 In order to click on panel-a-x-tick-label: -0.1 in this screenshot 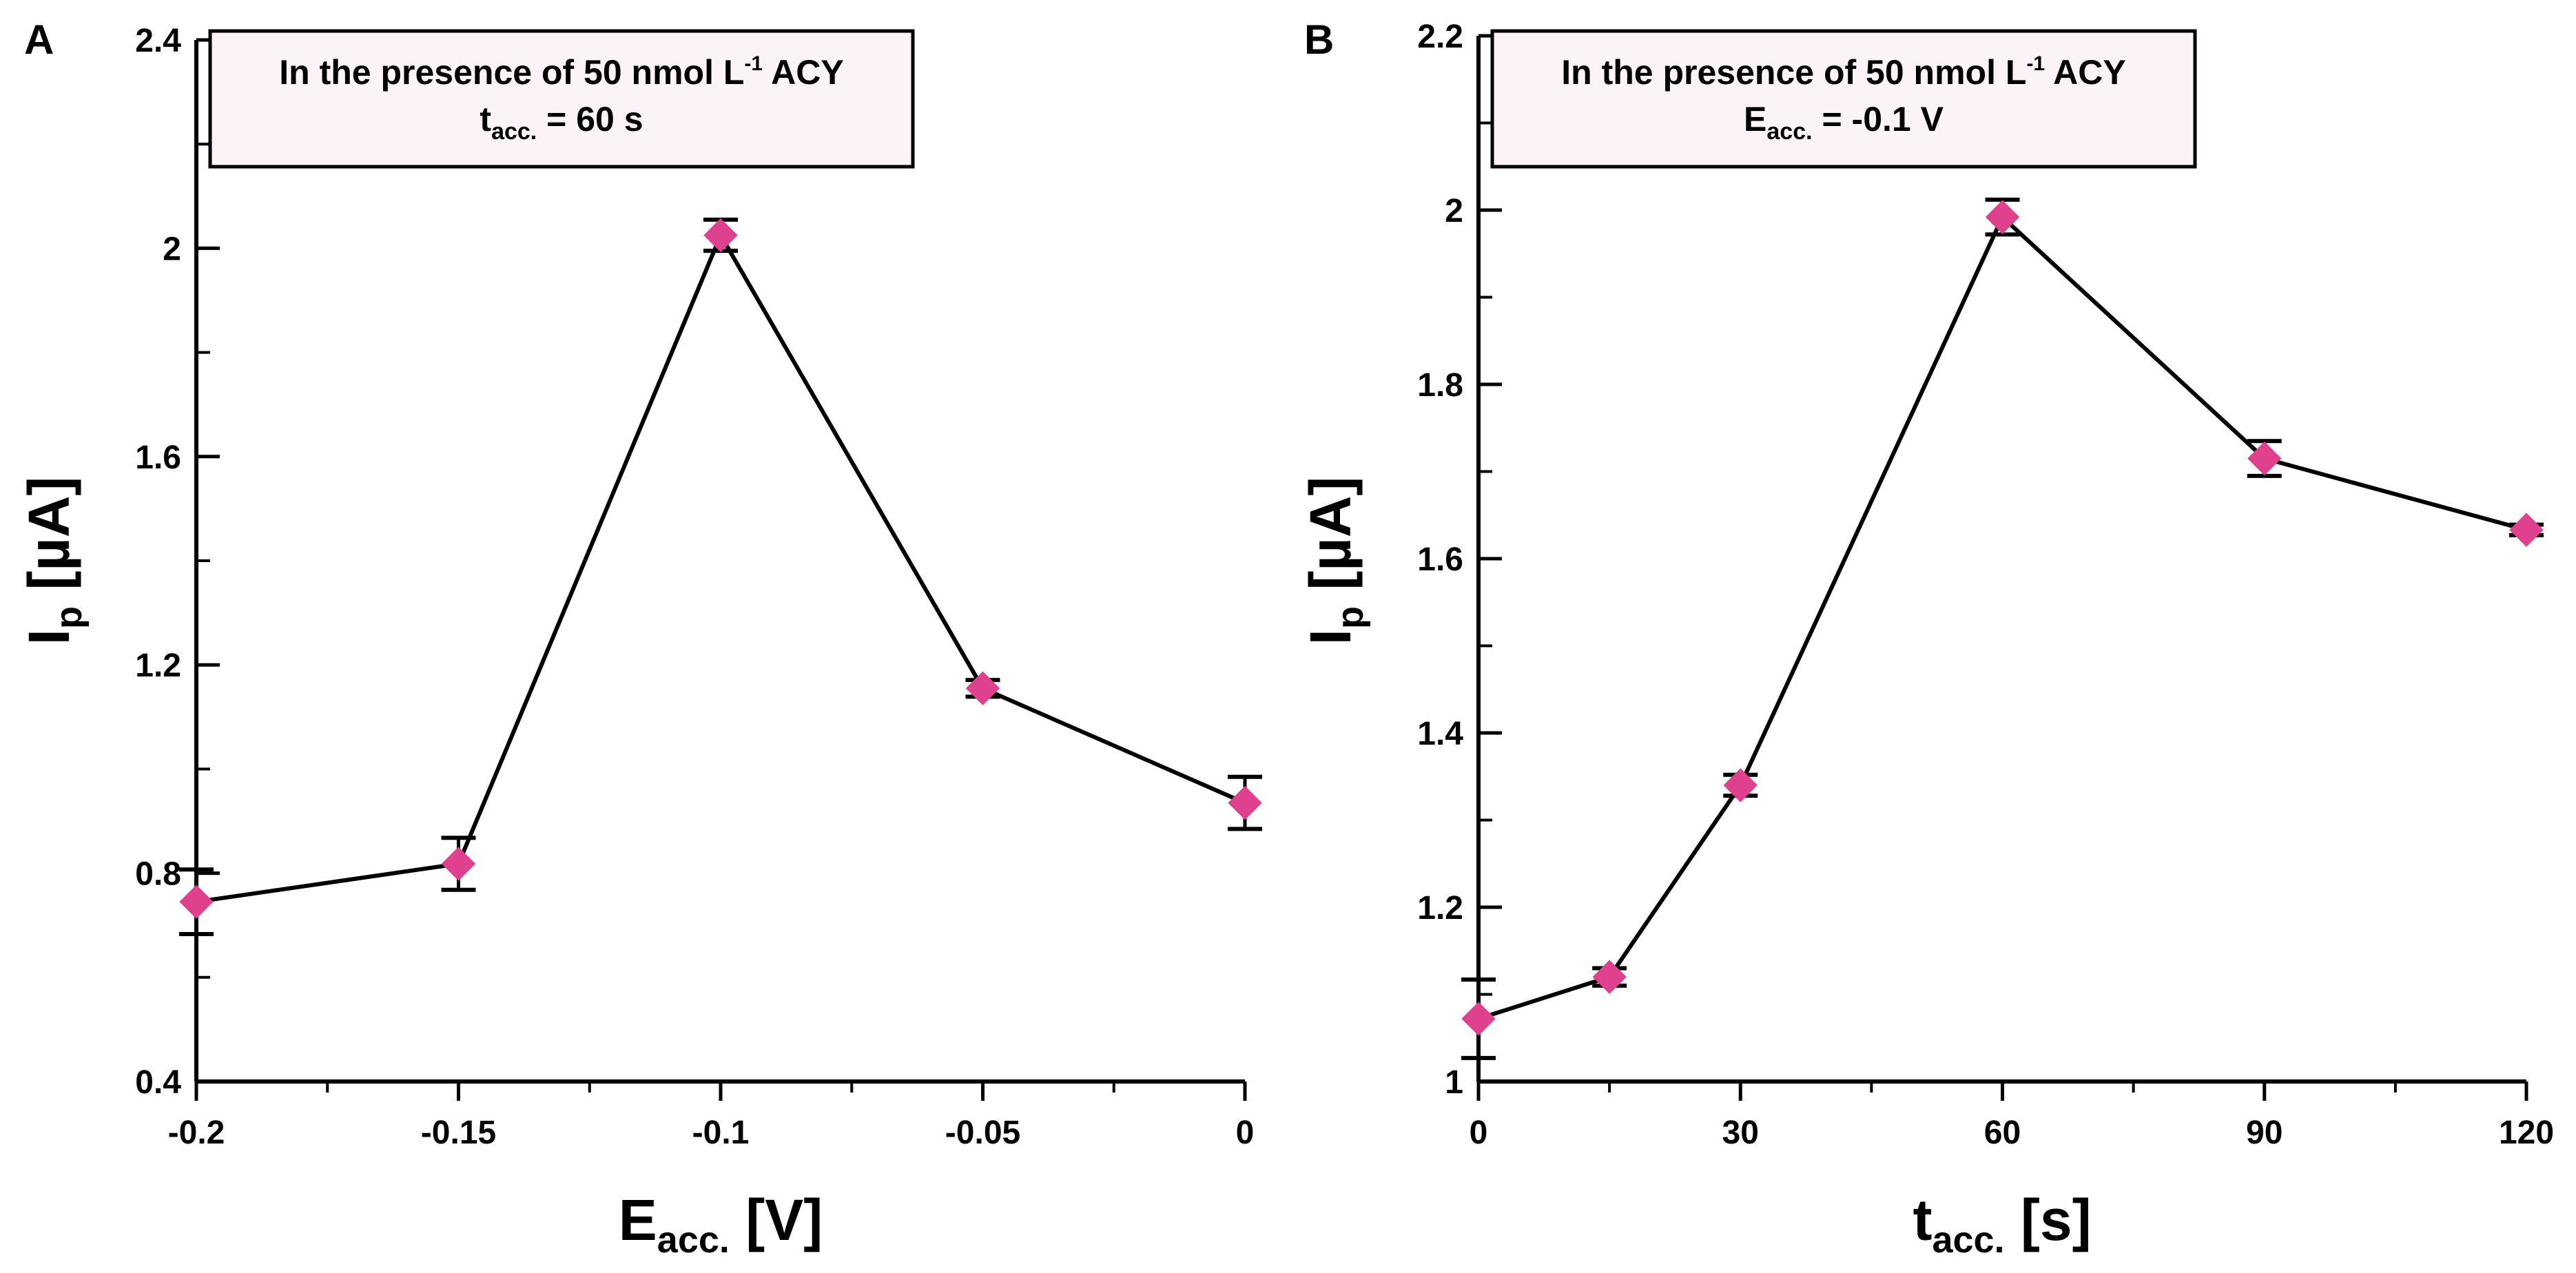, I will do `click(721, 1133)`.